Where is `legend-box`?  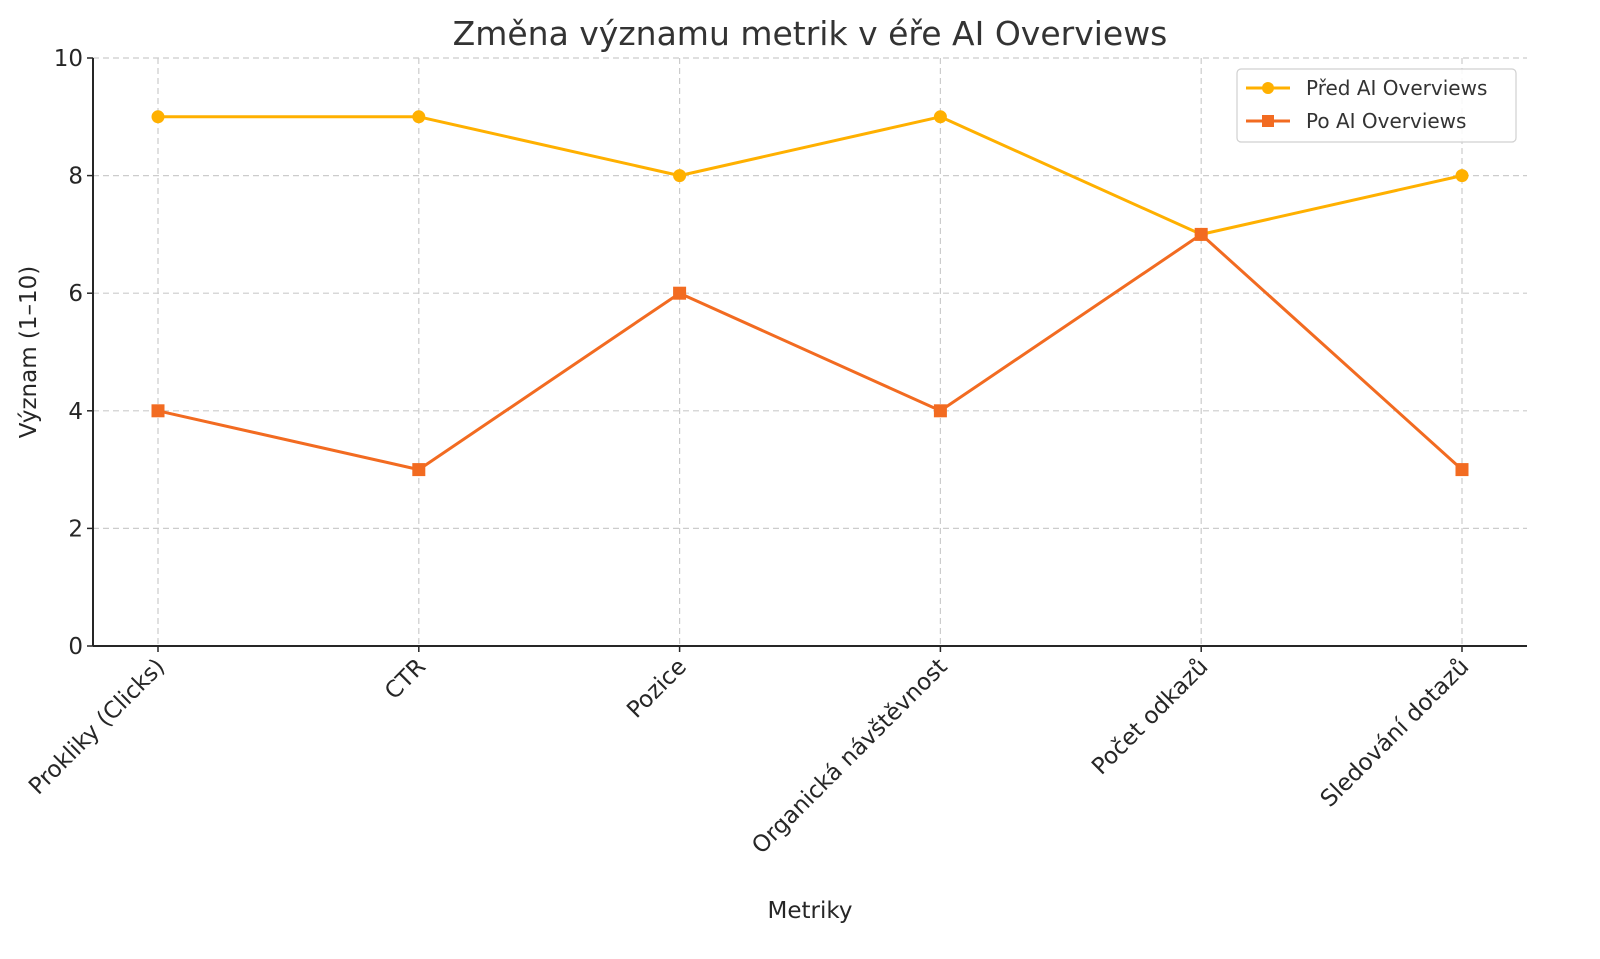
legend-box is located at coordinates (1376, 105).